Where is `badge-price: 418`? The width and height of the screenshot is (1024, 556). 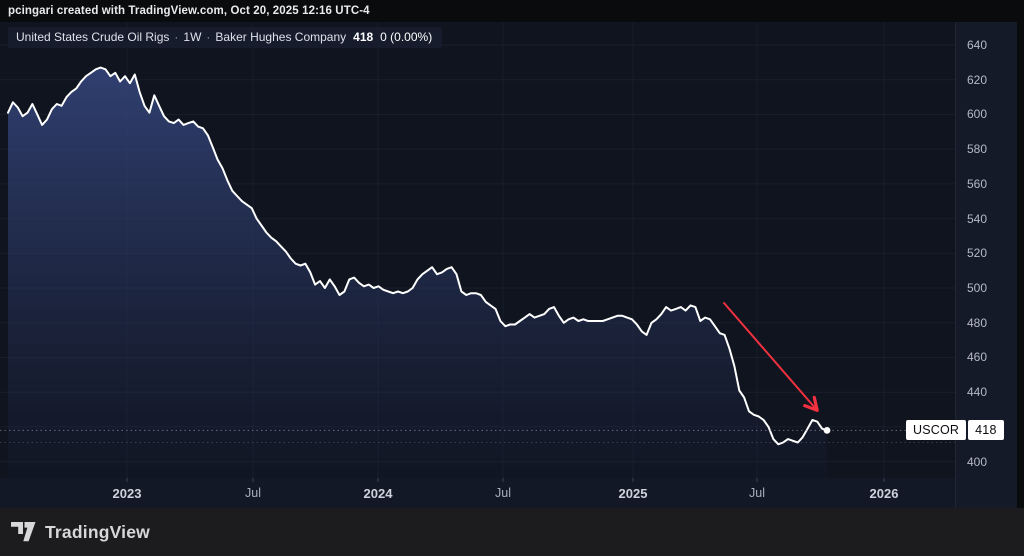 badge-price: 418 is located at coordinates (986, 430).